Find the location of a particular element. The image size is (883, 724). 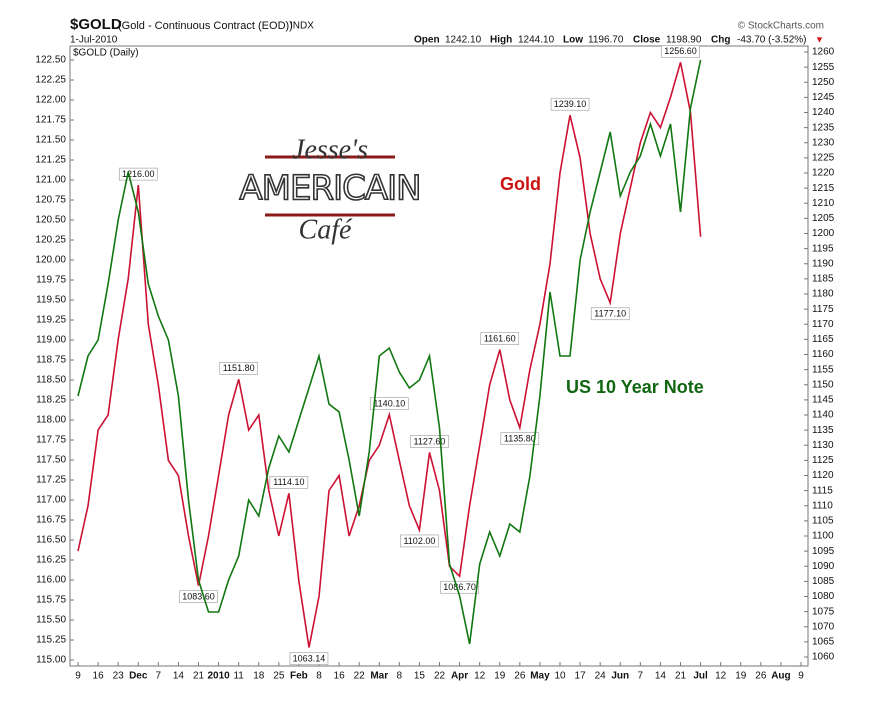

annotation: Gold is located at coordinates (520, 184).